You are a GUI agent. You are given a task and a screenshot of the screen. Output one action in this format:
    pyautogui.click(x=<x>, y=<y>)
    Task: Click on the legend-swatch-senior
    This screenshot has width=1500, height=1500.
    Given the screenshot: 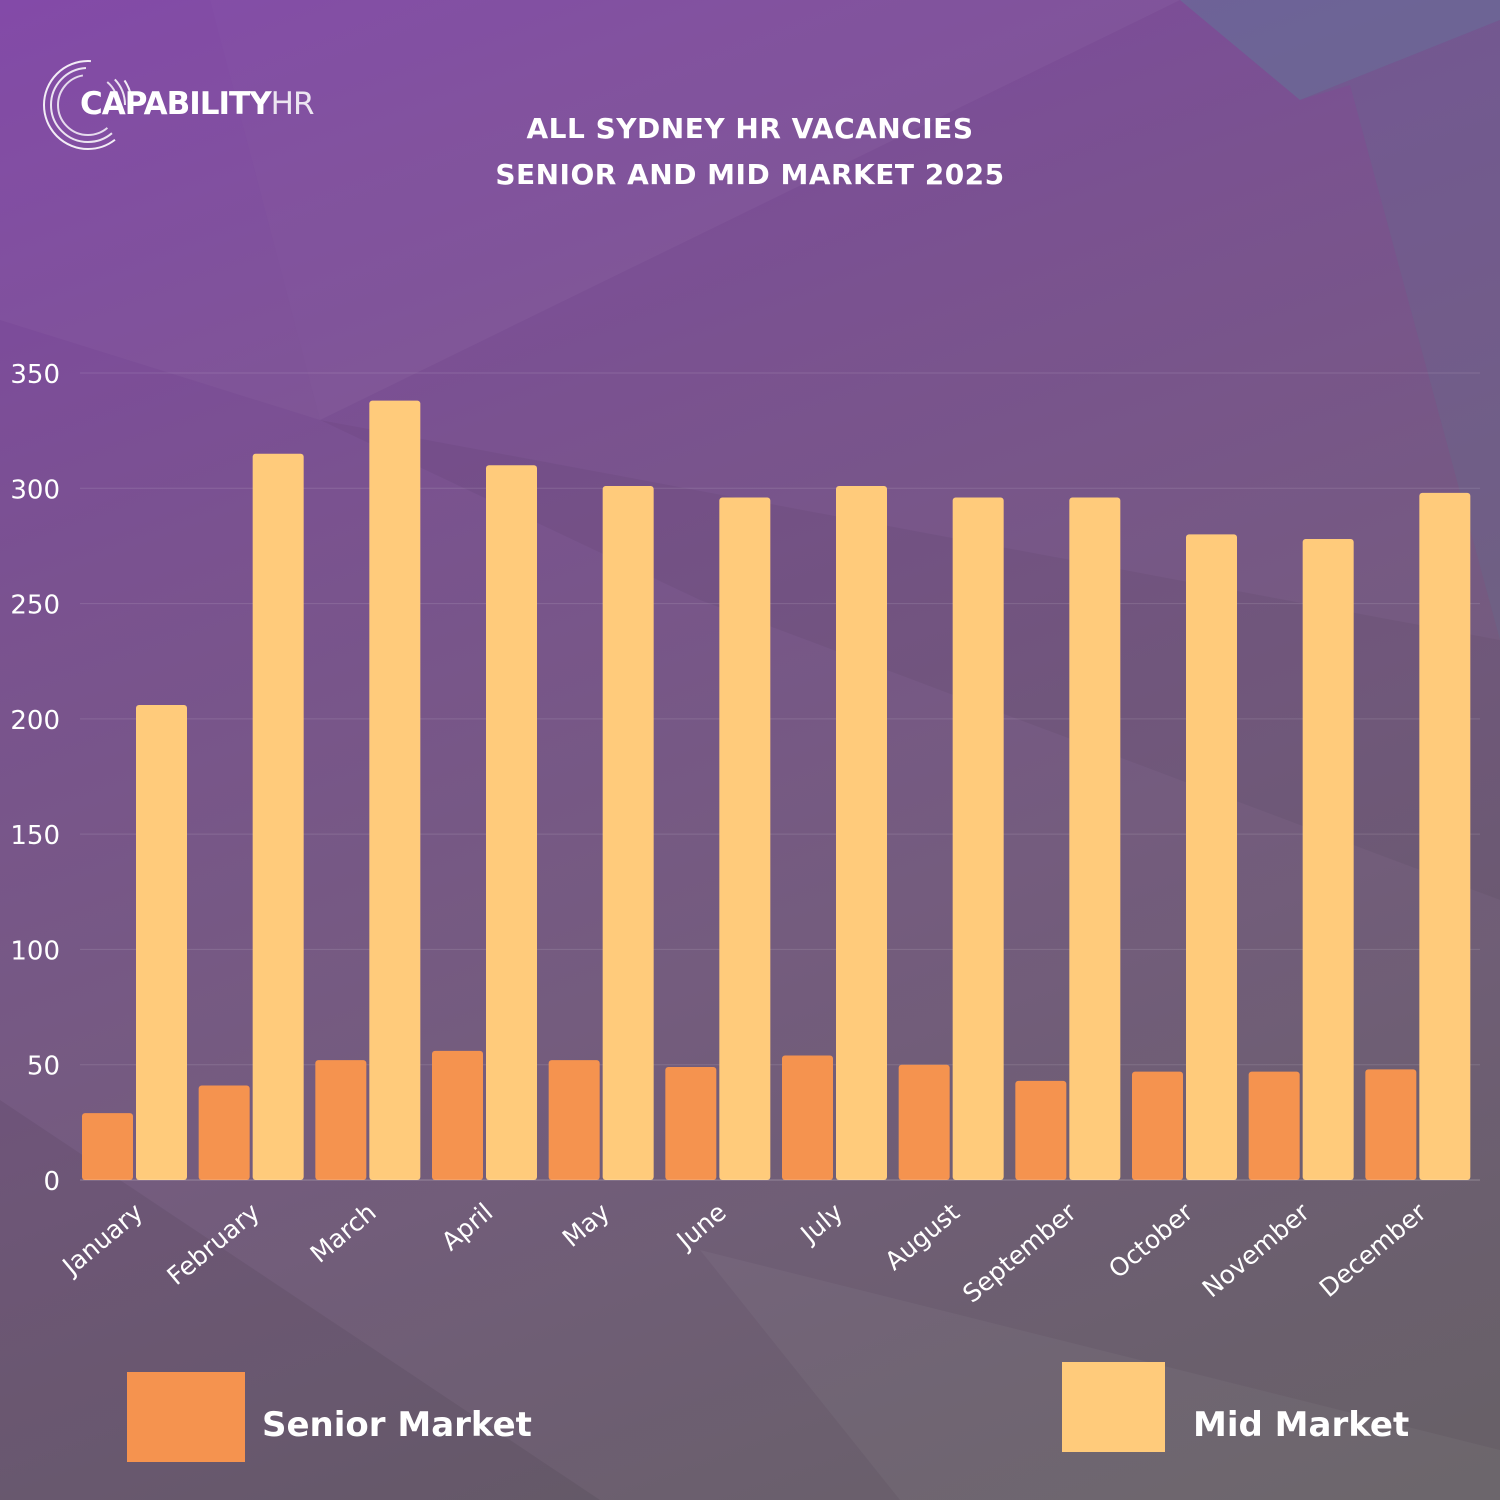 What is the action you would take?
    pyautogui.click(x=186, y=1417)
    